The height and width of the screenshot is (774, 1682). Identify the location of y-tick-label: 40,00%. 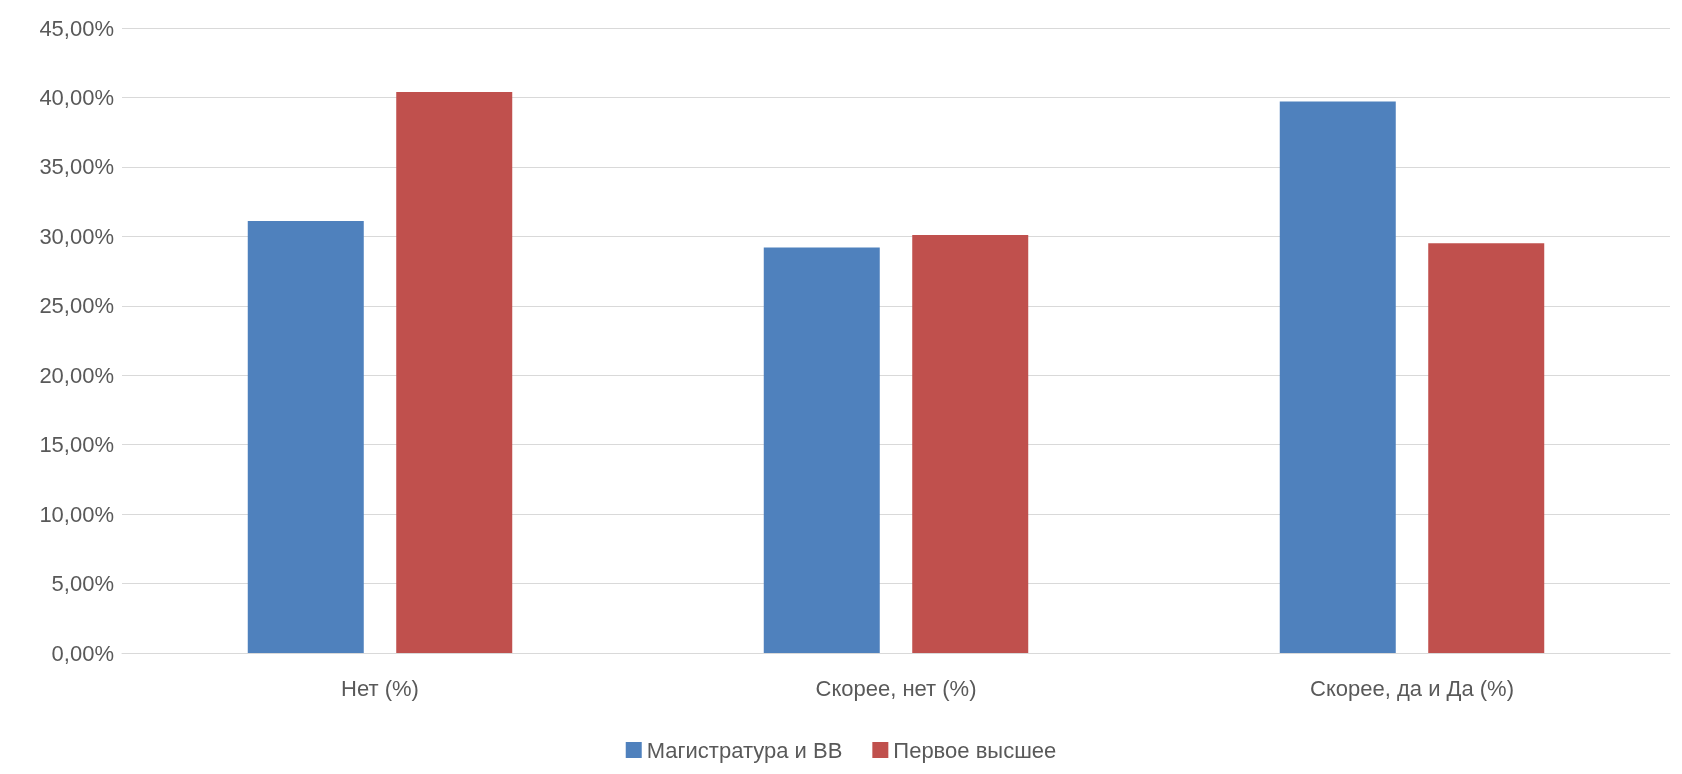
(76, 97).